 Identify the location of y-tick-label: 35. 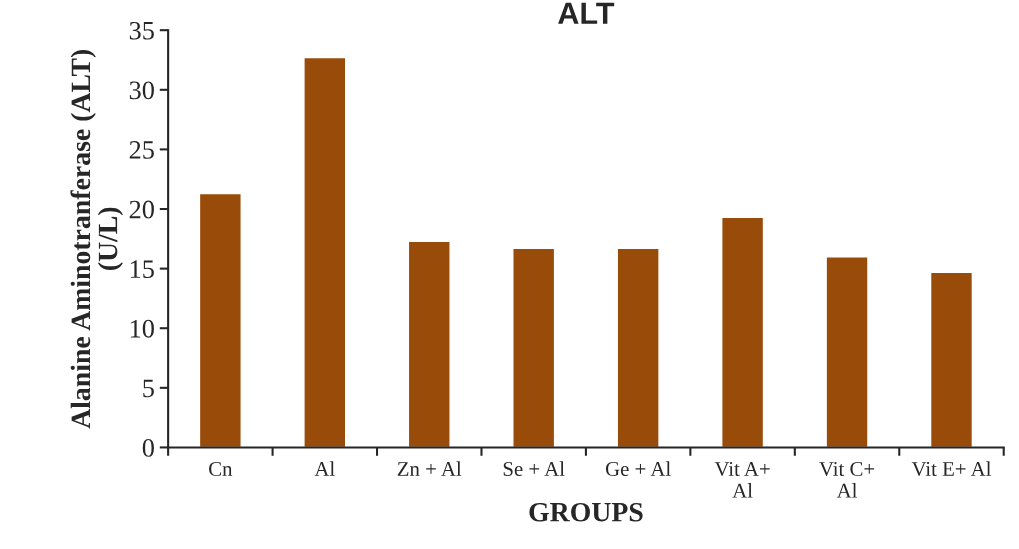
(141, 30).